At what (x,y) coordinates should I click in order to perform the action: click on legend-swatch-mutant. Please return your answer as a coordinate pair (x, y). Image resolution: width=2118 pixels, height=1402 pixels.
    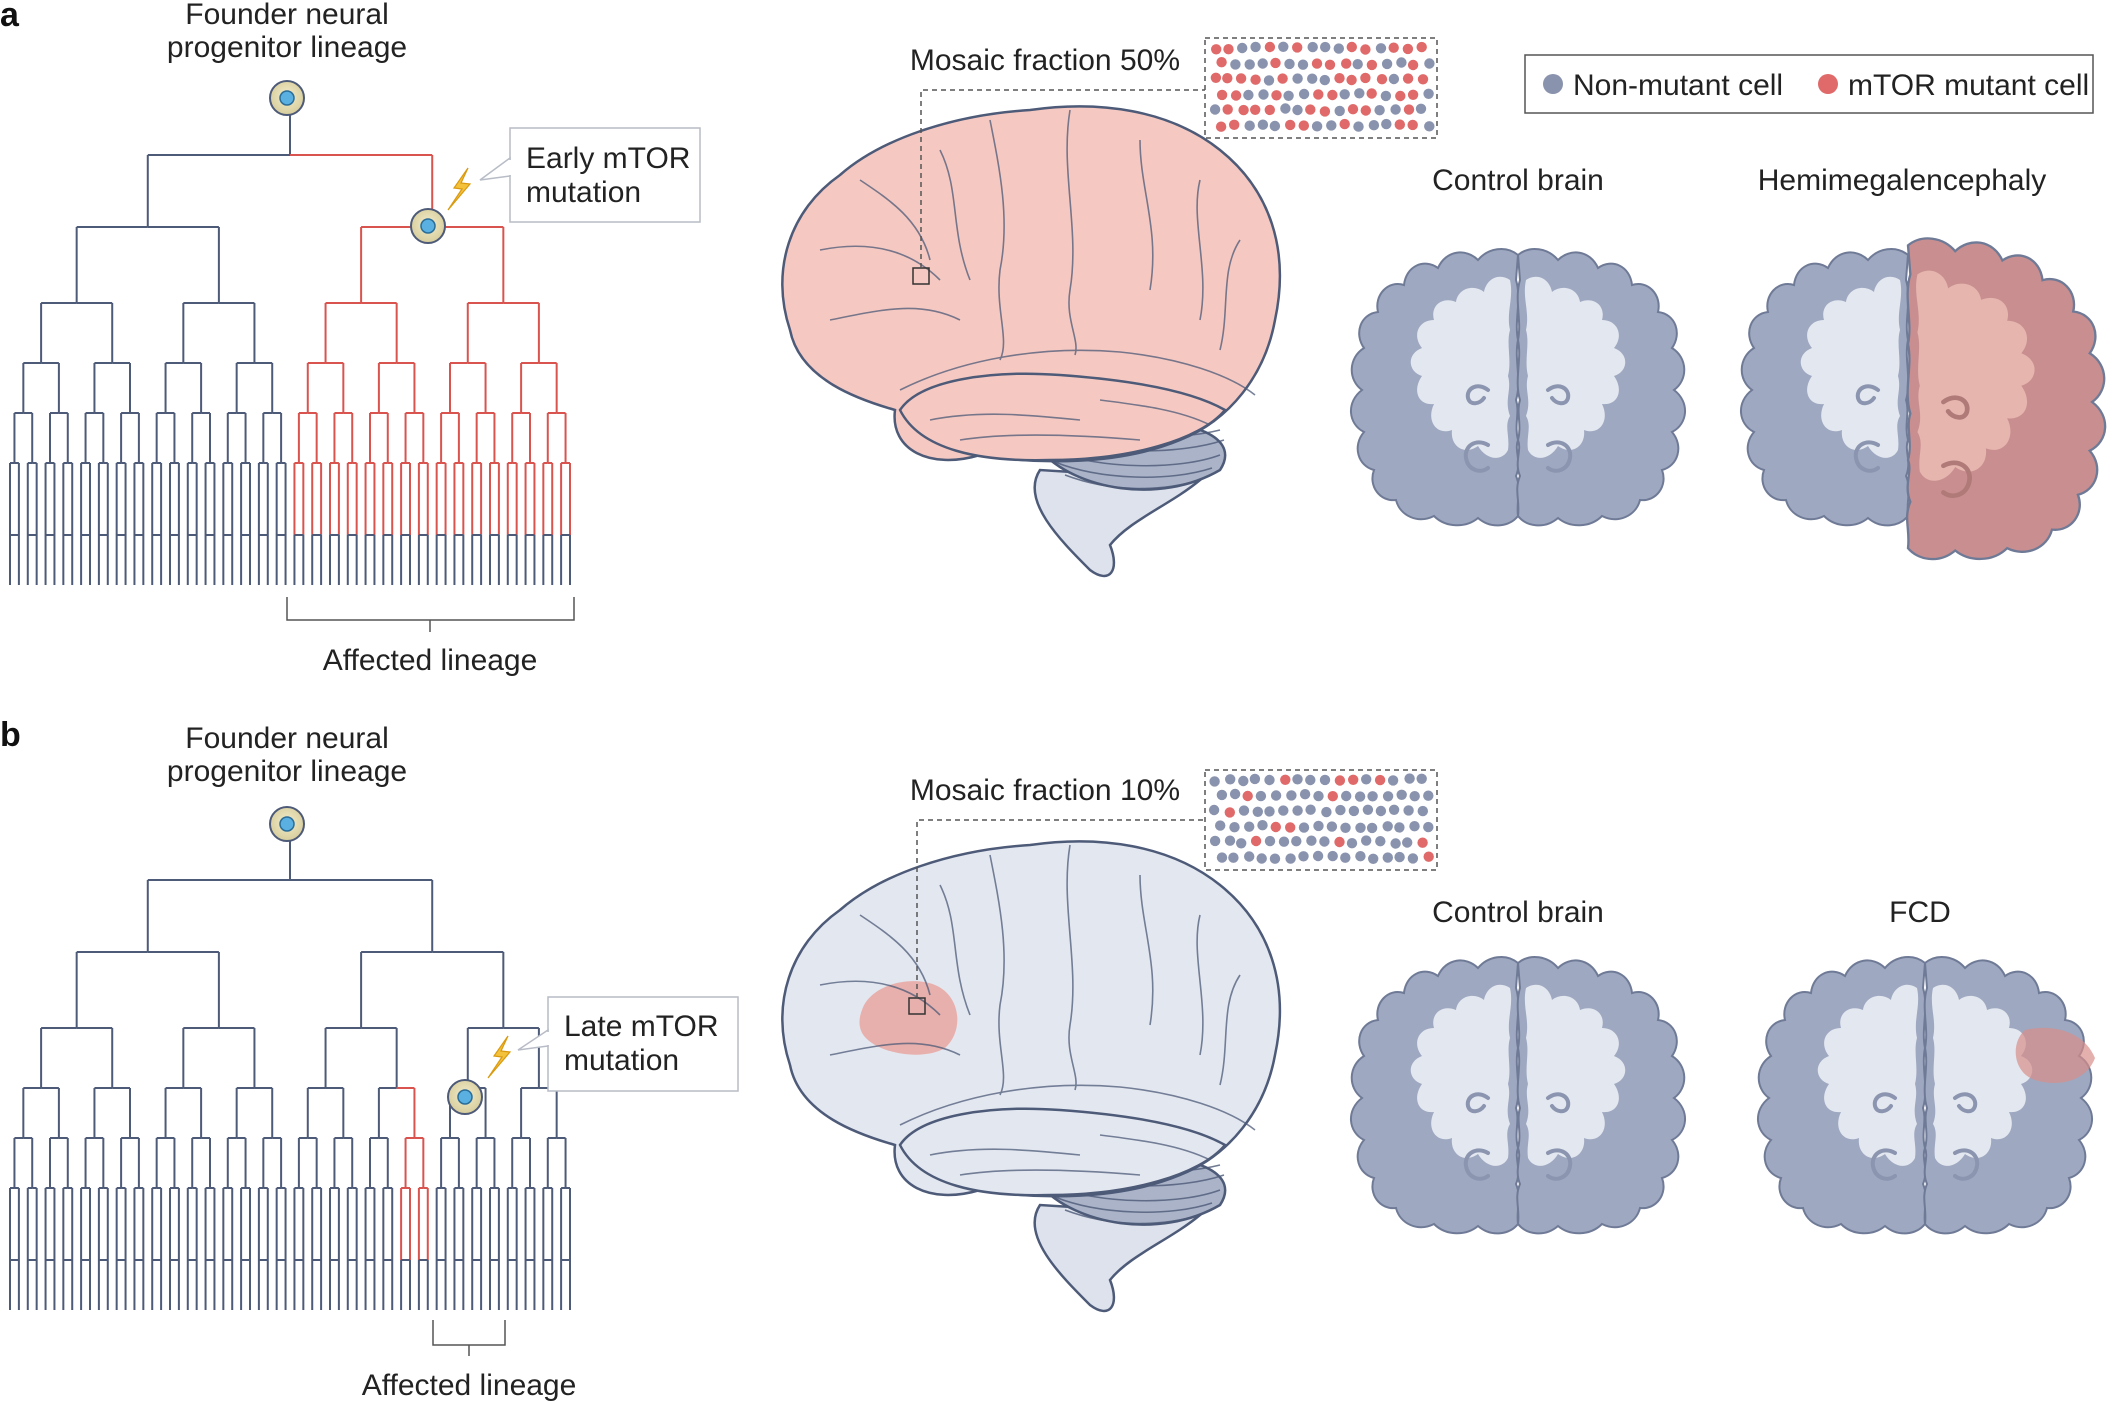
    Looking at the image, I should click on (1828, 84).